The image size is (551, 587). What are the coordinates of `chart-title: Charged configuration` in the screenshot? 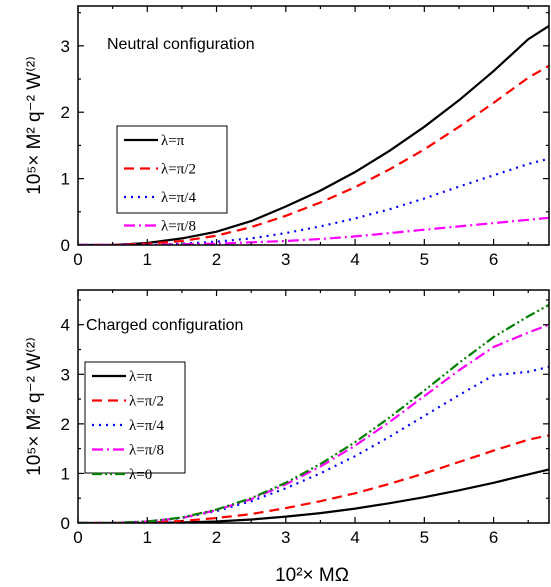 It's located at (164, 325).